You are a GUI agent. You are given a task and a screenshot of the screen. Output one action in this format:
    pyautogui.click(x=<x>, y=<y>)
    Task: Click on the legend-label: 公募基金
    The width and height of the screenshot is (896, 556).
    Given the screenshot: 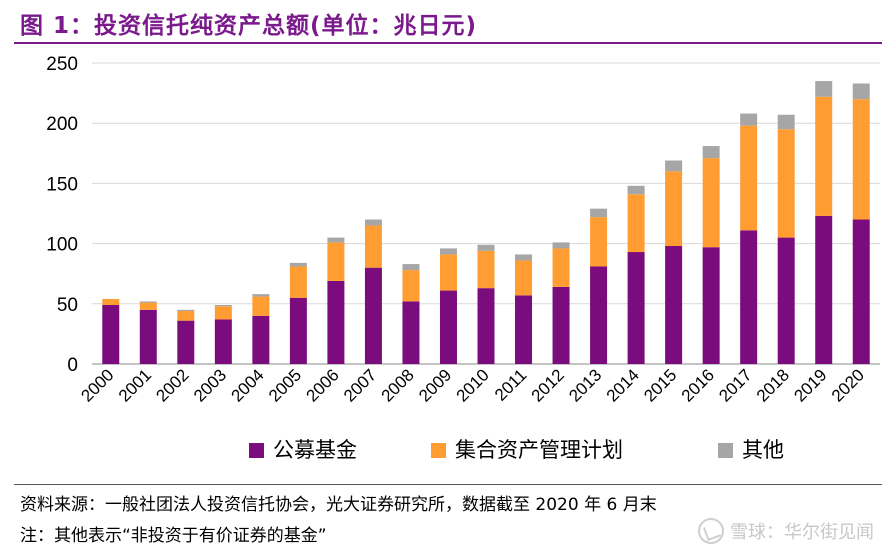 What is the action you would take?
    pyautogui.click(x=315, y=450)
    